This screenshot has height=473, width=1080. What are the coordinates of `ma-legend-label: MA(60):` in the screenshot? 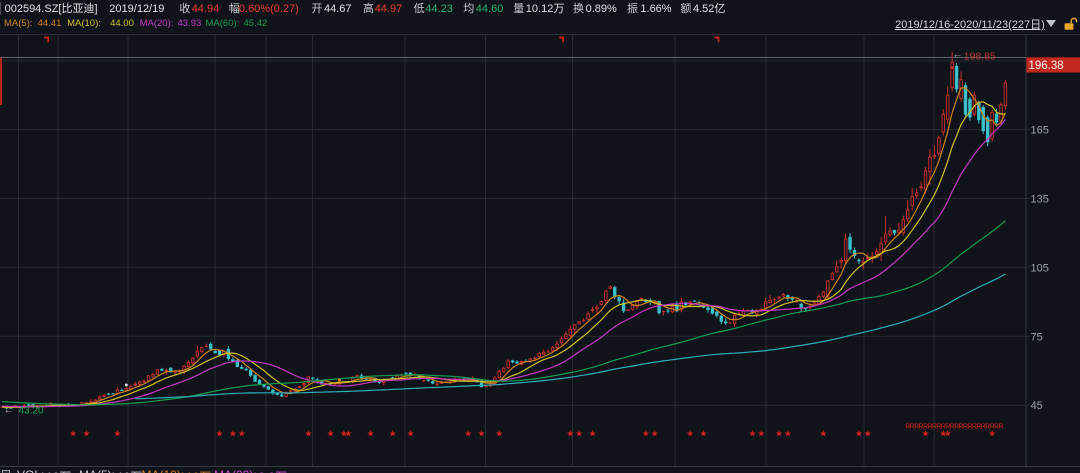 It's located at (222, 23).